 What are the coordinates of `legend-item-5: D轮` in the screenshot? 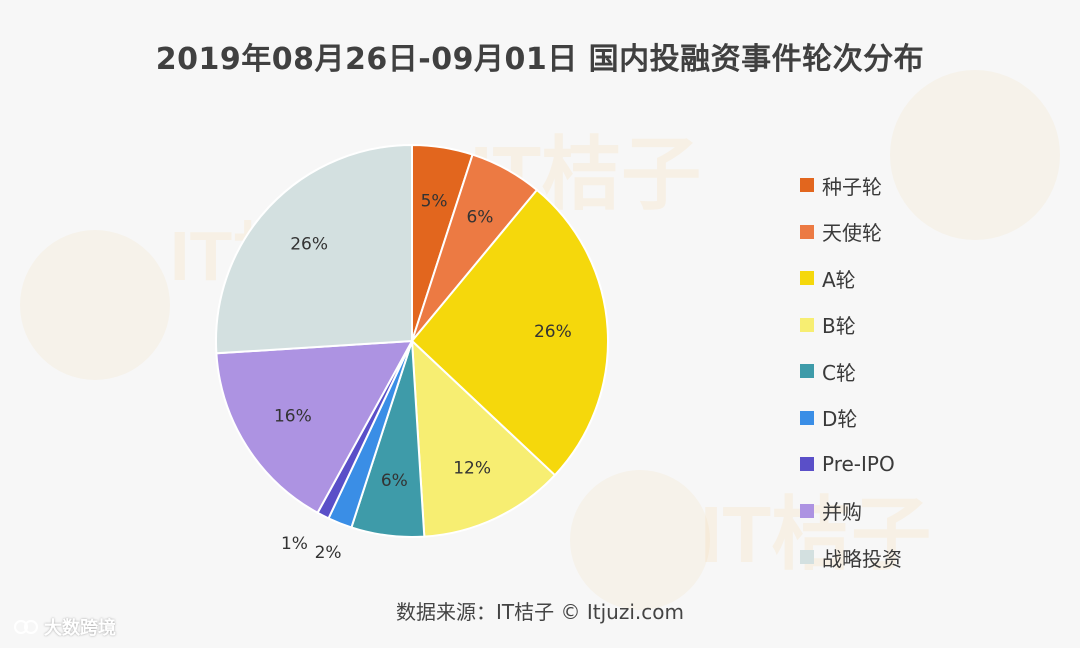 It's located at (851, 418).